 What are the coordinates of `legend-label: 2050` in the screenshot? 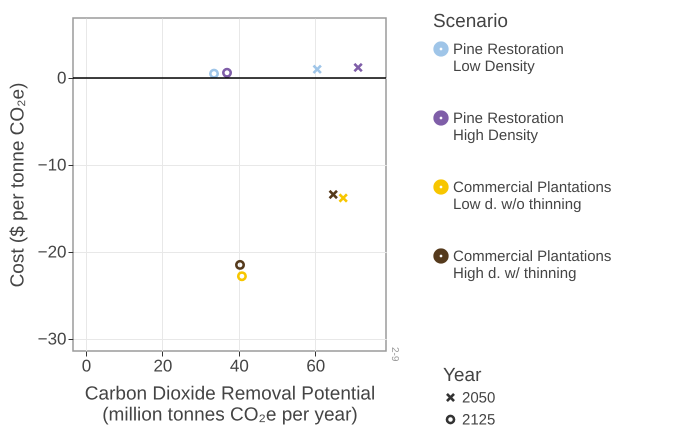 It's located at (479, 398).